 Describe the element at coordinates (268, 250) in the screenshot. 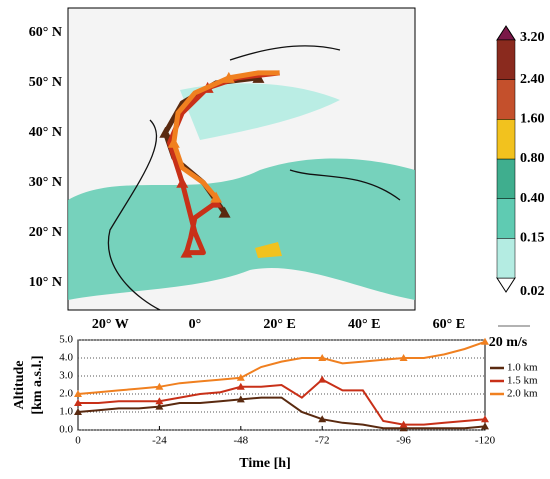

I see `aod-hotspot` at that location.